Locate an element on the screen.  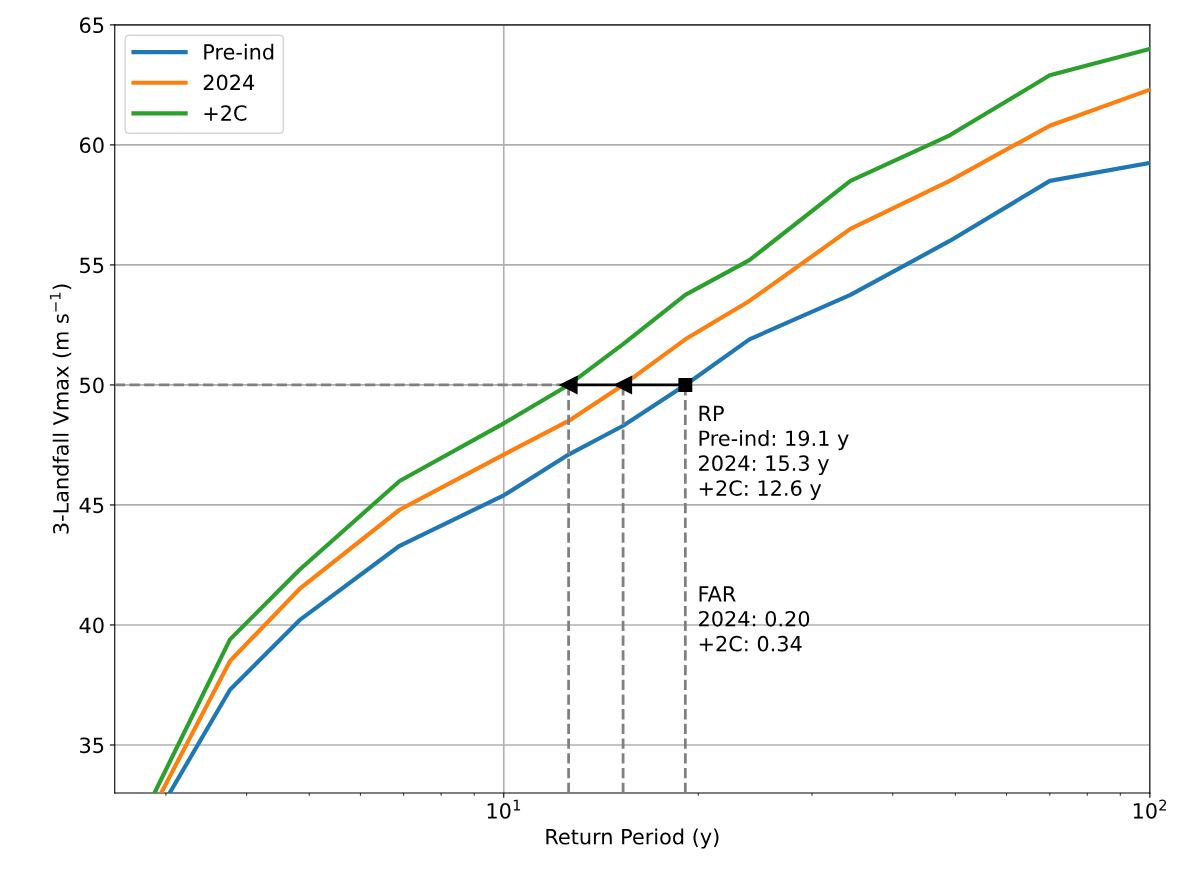
annotation: FAR 2024: 0.20 +2C: 0.34 is located at coordinates (754, 619).